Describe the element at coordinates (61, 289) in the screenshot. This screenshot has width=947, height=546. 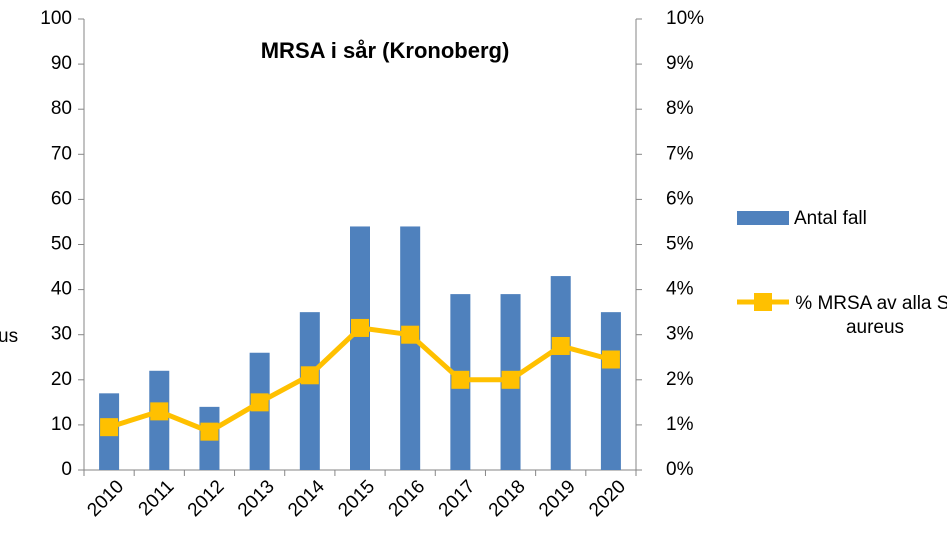
I see `y-tick-label: 40` at that location.